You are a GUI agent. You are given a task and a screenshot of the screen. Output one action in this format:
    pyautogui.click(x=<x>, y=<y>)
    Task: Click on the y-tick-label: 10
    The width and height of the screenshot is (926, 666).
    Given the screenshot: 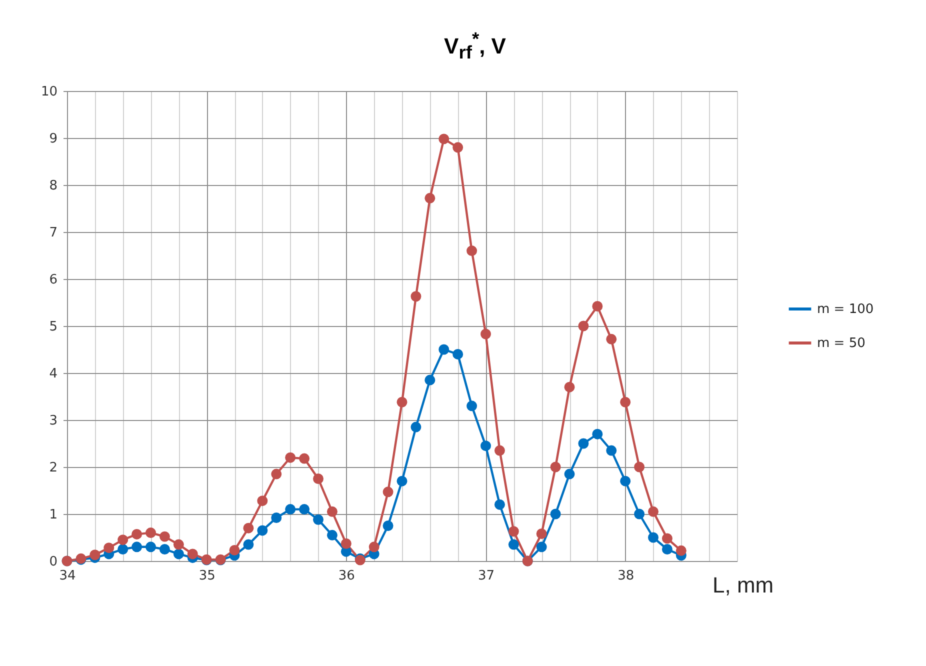 What is the action you would take?
    pyautogui.click(x=49, y=92)
    